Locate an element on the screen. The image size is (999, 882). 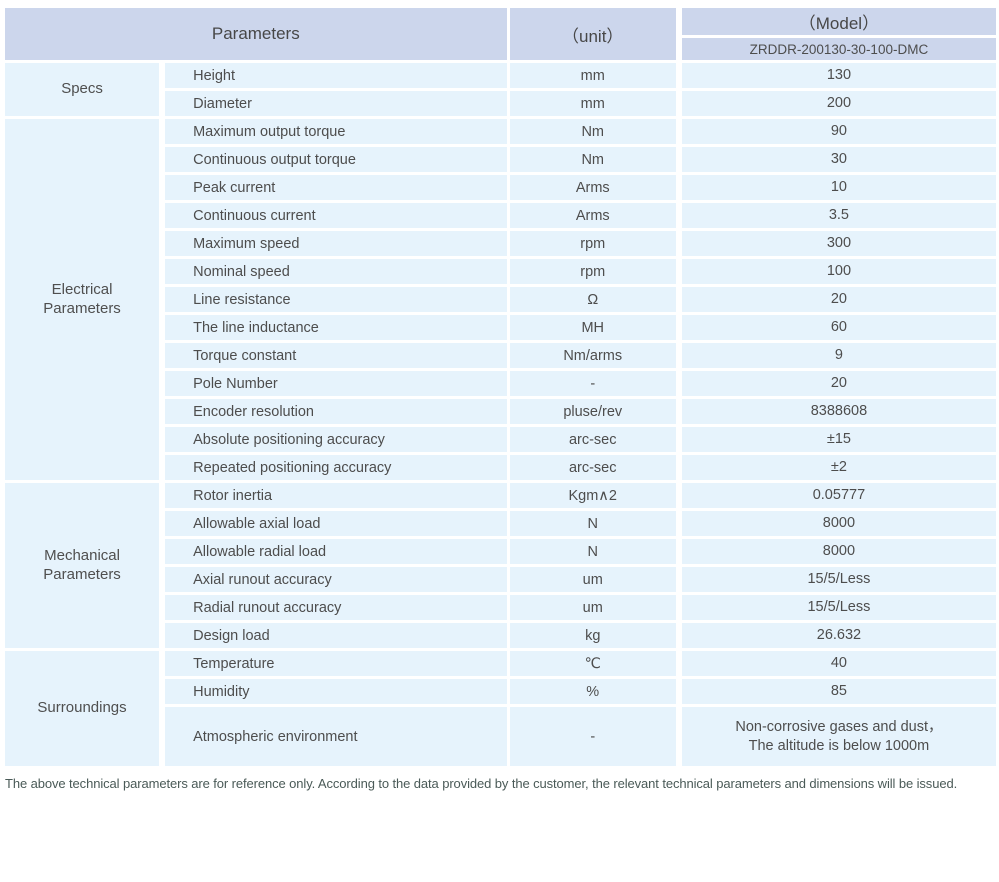
table-row: Diameter mm 200 is located at coordinates (500, 105).